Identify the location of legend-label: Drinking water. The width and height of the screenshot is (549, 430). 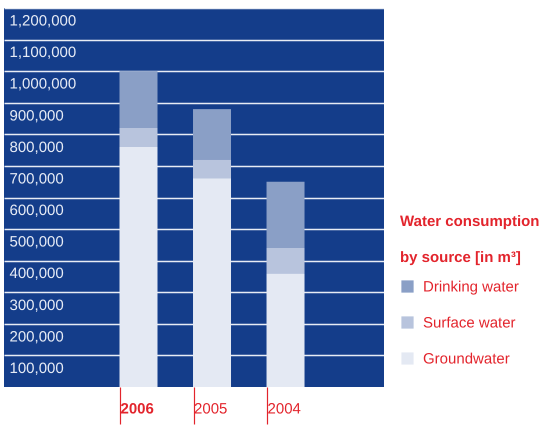
(471, 287).